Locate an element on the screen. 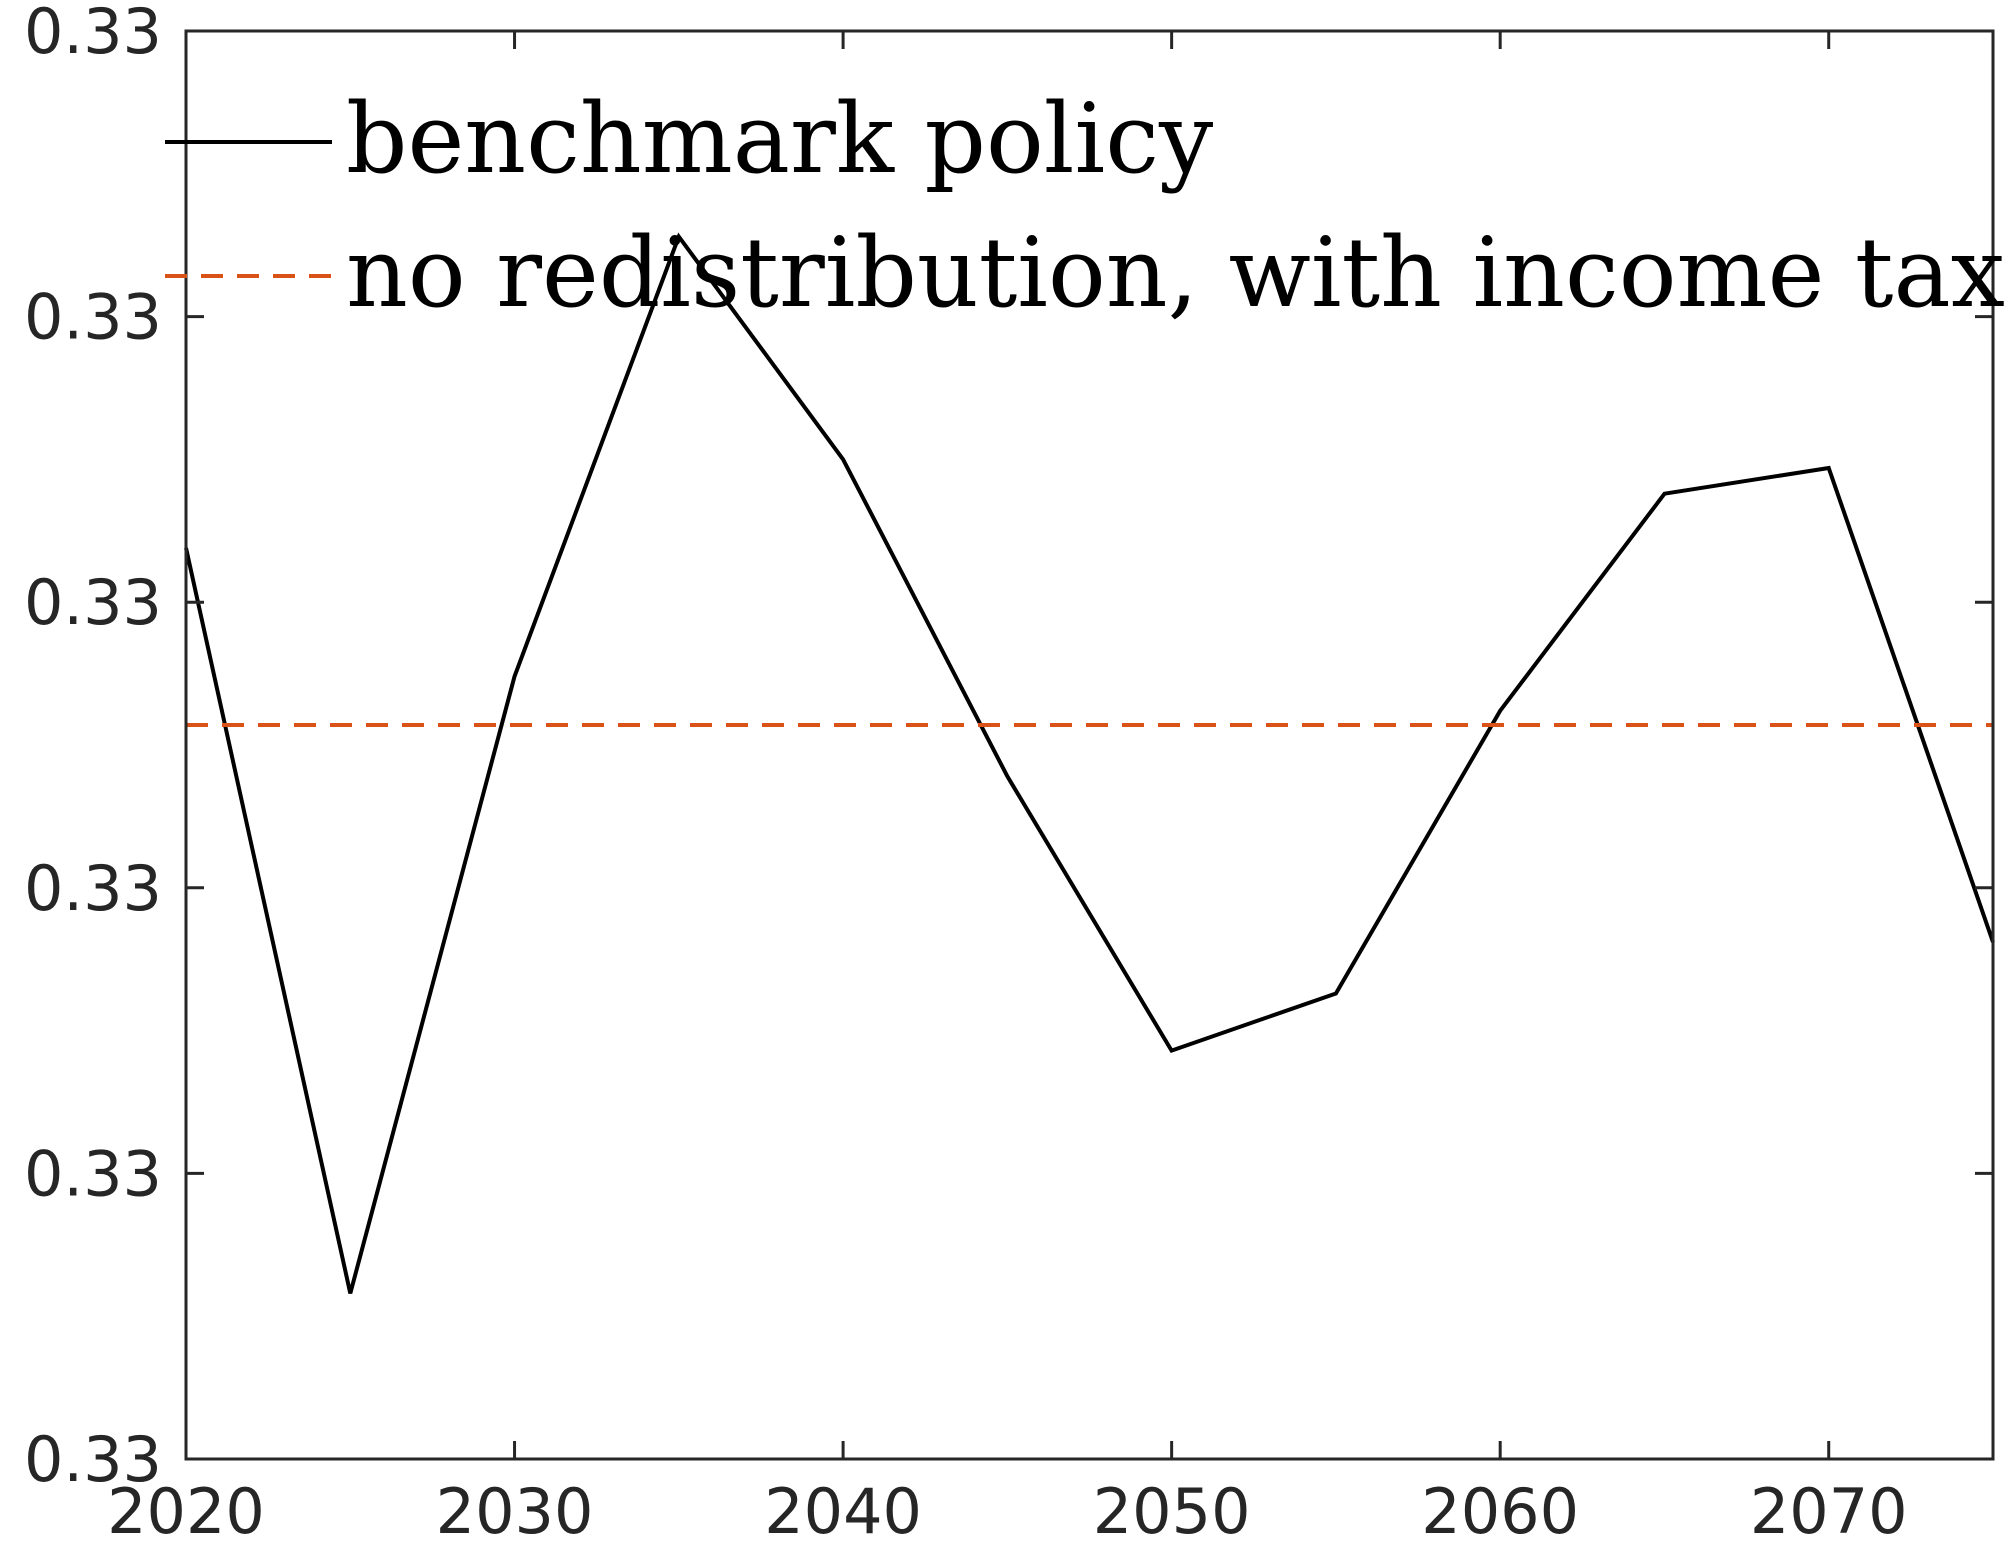  legend-label-no-redistribution: no redistribution, with income tax is located at coordinates (1175, 273).